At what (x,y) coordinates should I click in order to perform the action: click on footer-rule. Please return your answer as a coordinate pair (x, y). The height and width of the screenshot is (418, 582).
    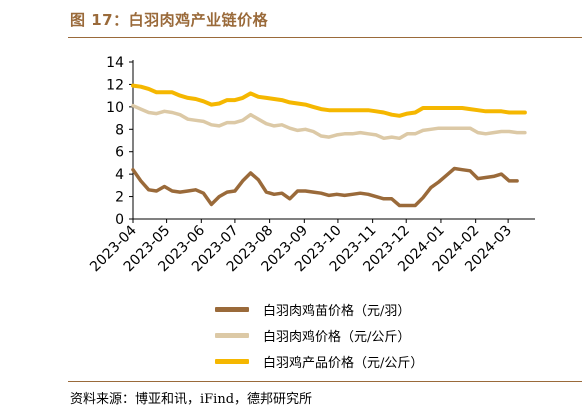
    Looking at the image, I should click on (325, 381).